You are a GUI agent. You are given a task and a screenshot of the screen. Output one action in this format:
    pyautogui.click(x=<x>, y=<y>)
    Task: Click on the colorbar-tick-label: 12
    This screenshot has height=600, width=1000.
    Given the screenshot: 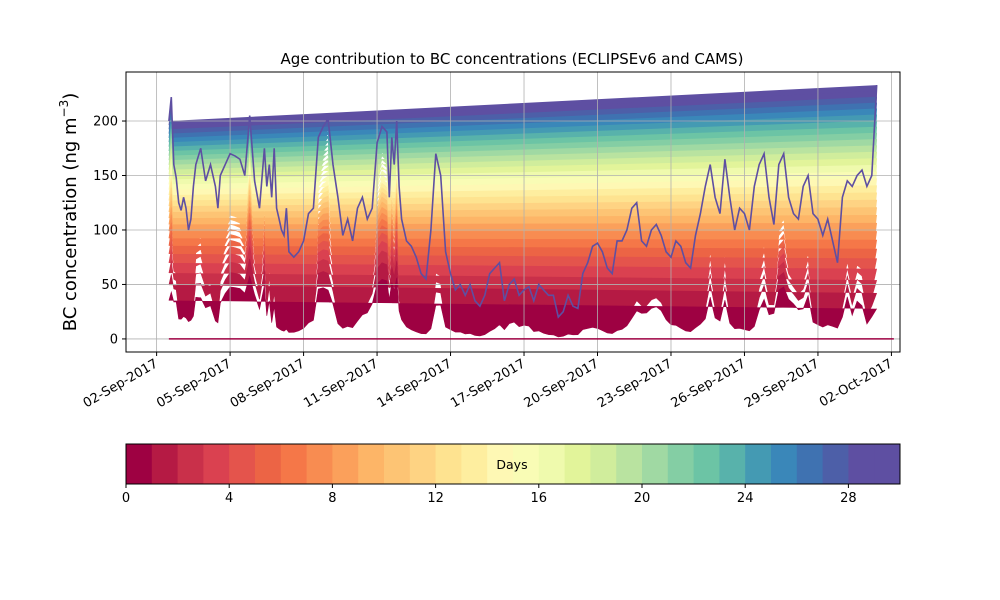 What is the action you would take?
    pyautogui.click(x=435, y=498)
    